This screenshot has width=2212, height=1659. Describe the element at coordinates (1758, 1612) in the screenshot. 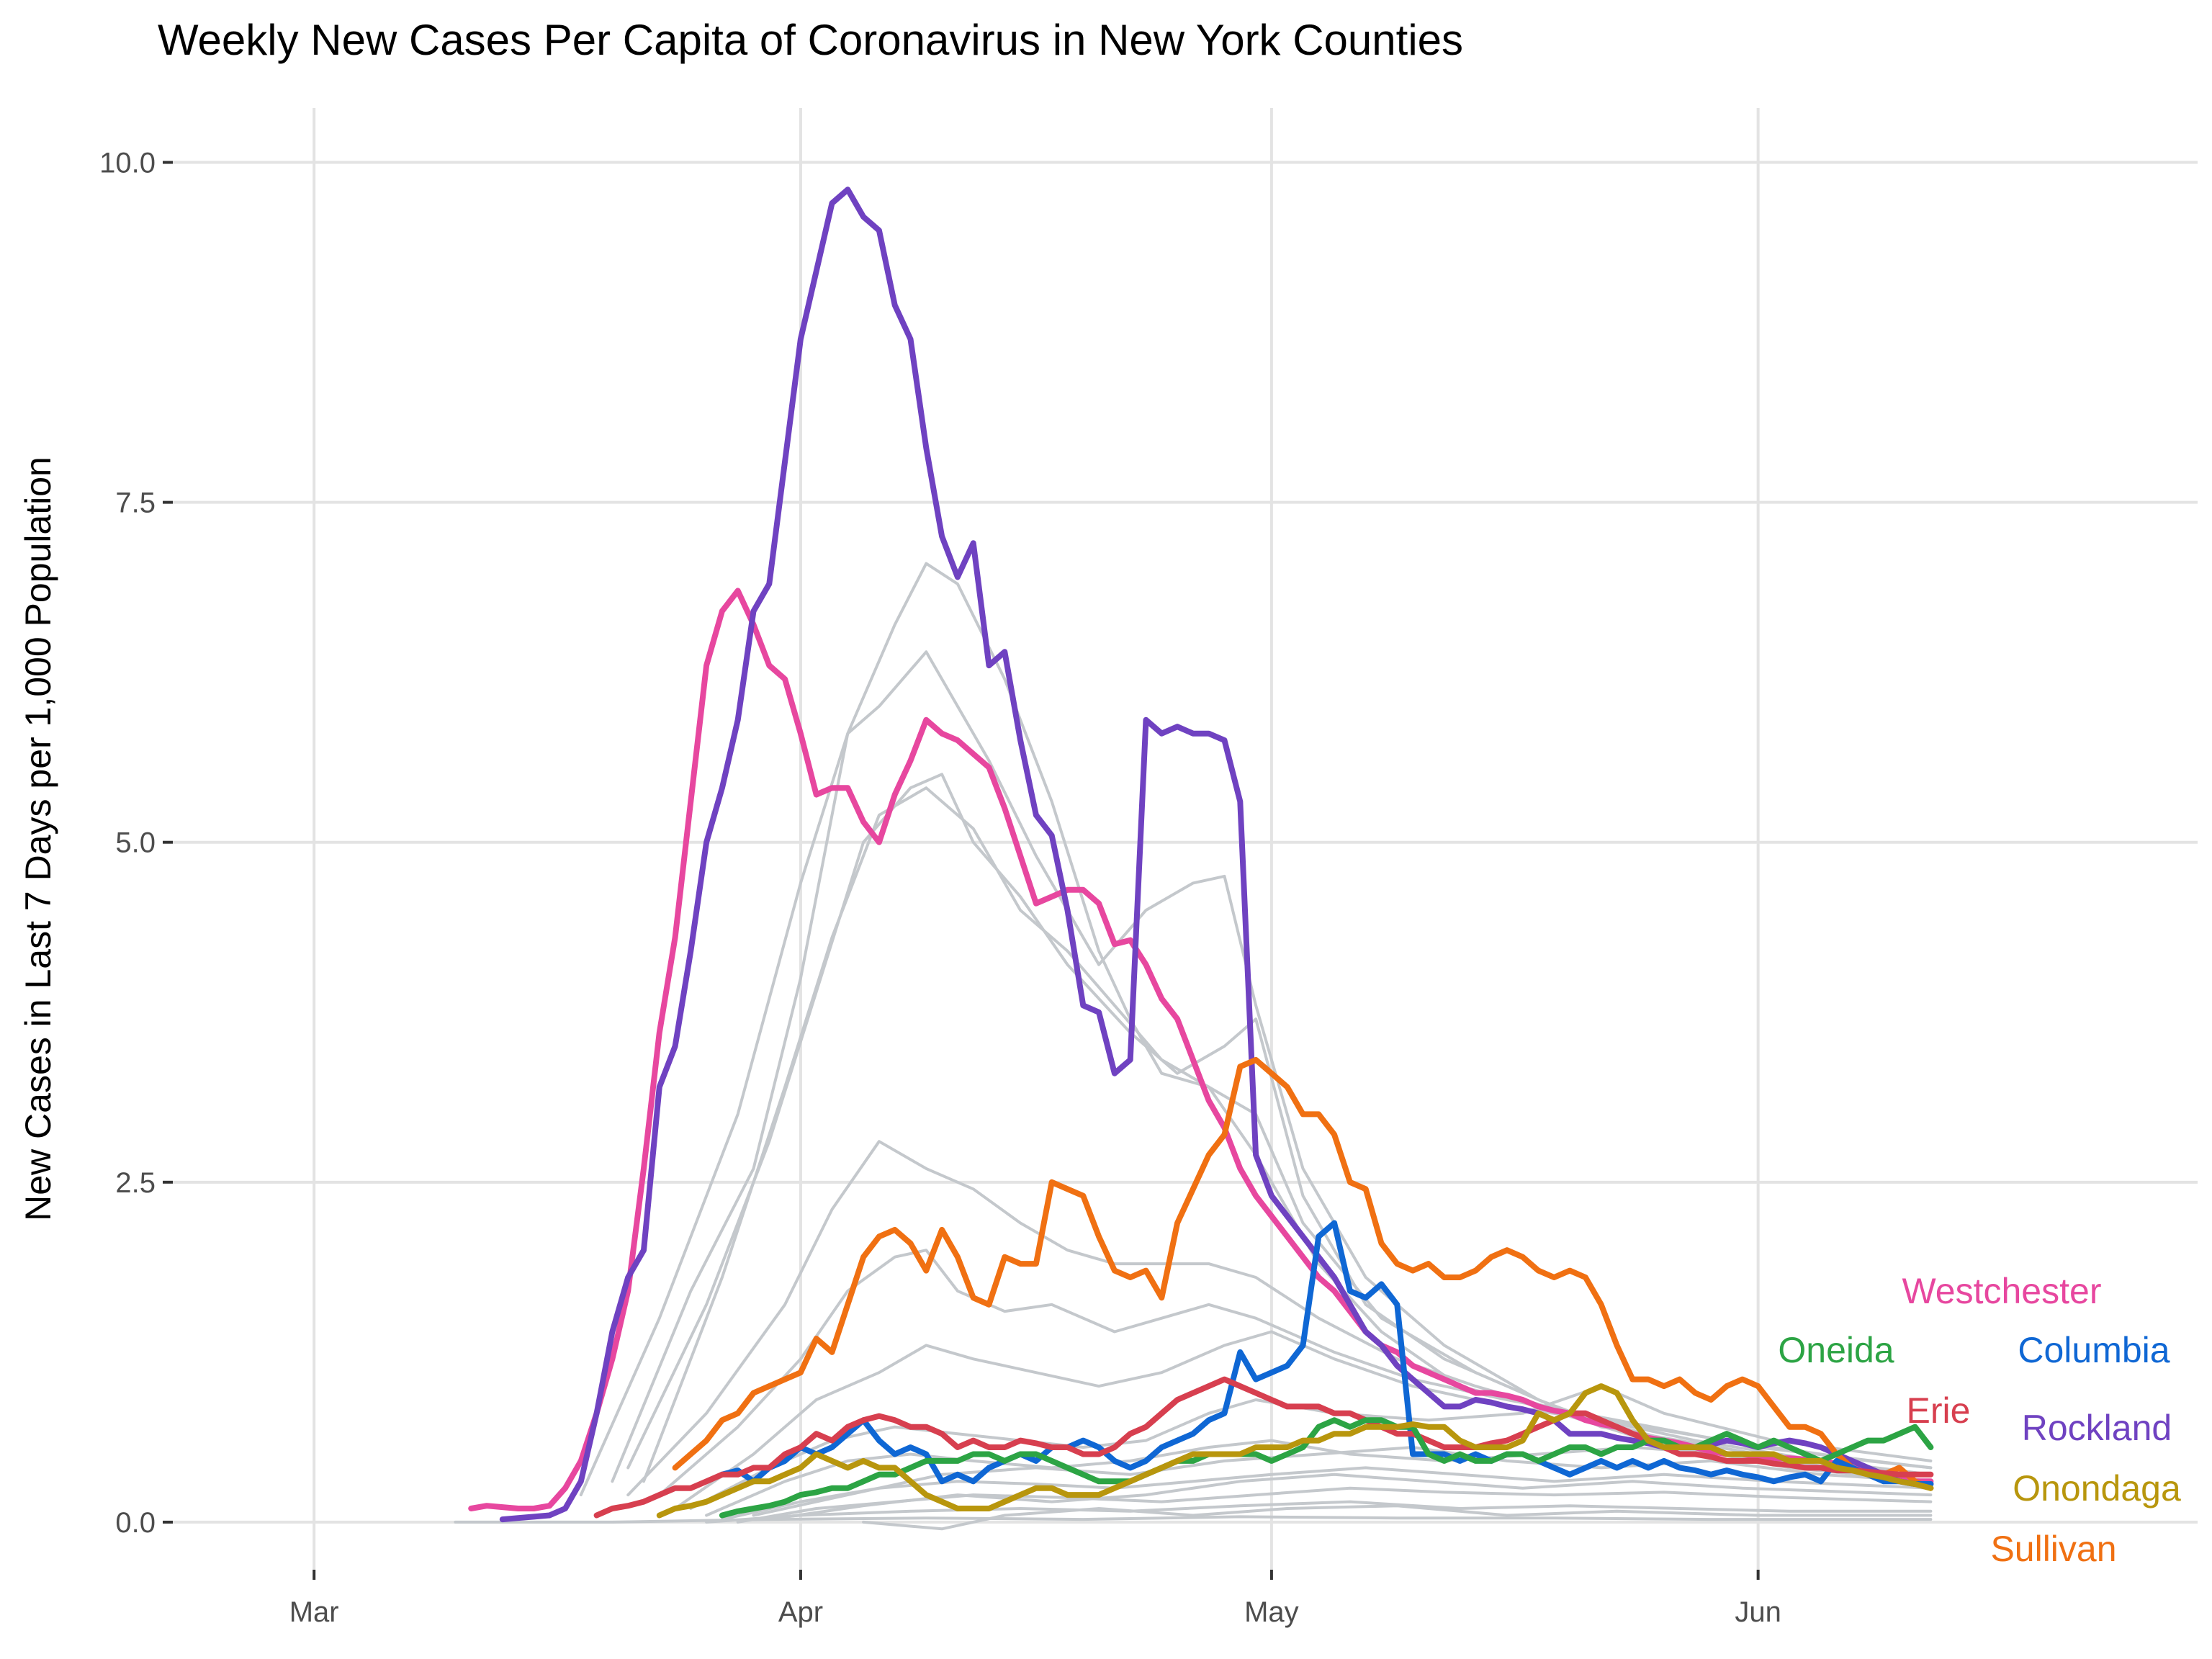

I see `x-tick-label: Jun` at that location.